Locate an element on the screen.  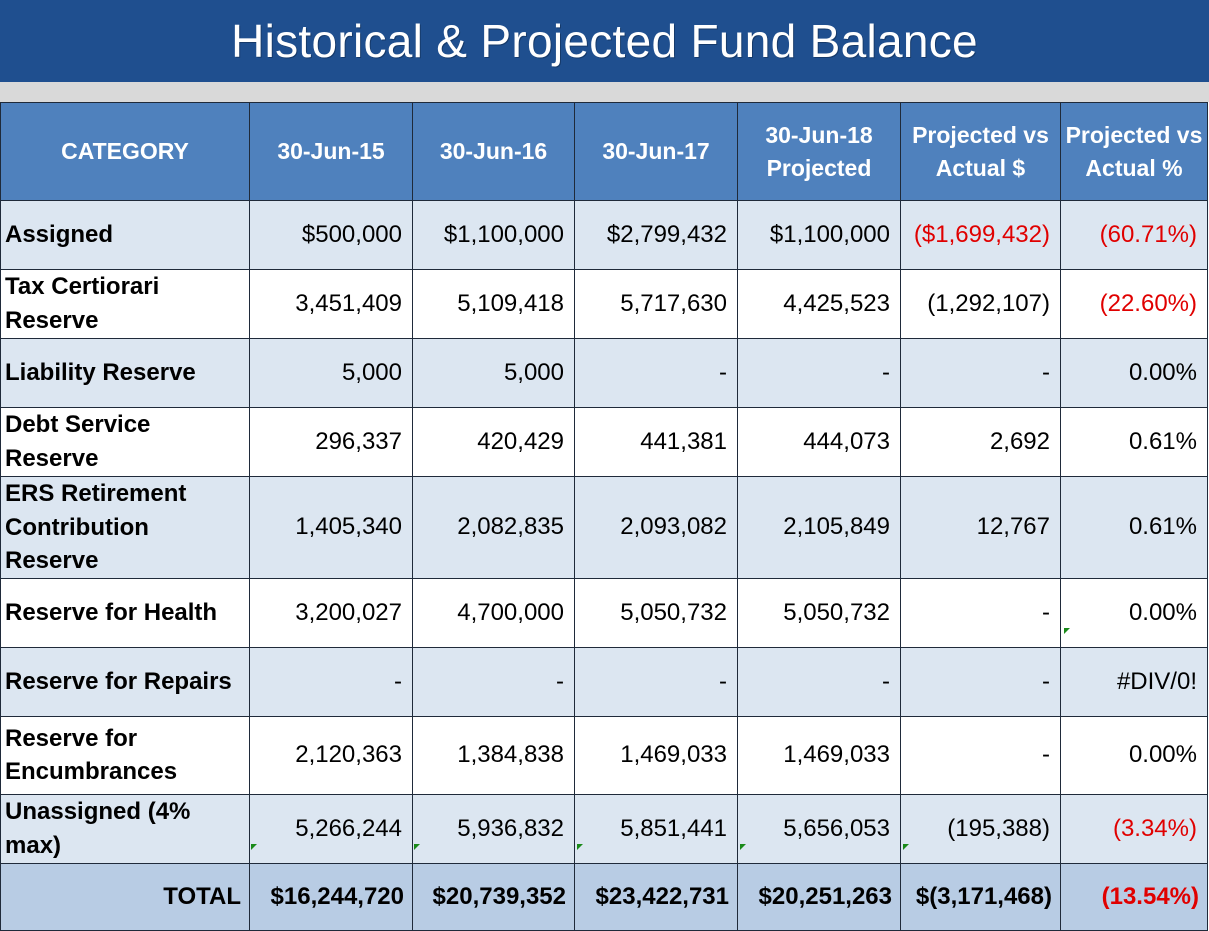
total-jun-17: $23,422,731 is located at coordinates (656, 896).